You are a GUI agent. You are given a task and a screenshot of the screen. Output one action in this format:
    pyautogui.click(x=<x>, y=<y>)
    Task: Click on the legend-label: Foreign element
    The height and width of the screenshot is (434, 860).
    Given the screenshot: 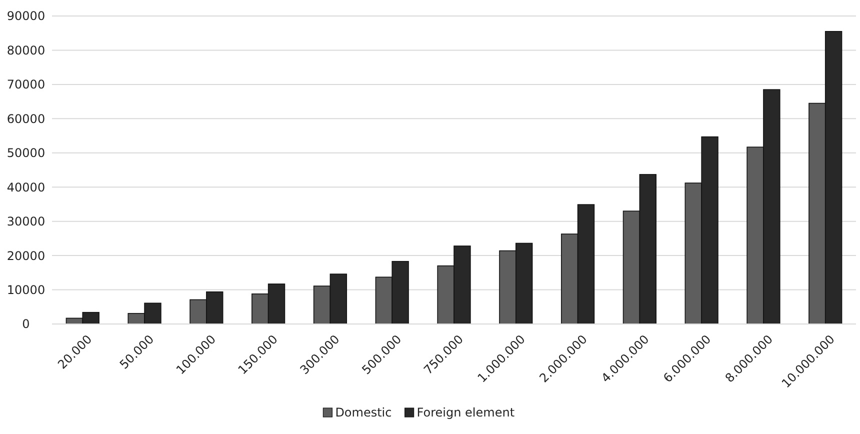 What is the action you would take?
    pyautogui.click(x=465, y=413)
    